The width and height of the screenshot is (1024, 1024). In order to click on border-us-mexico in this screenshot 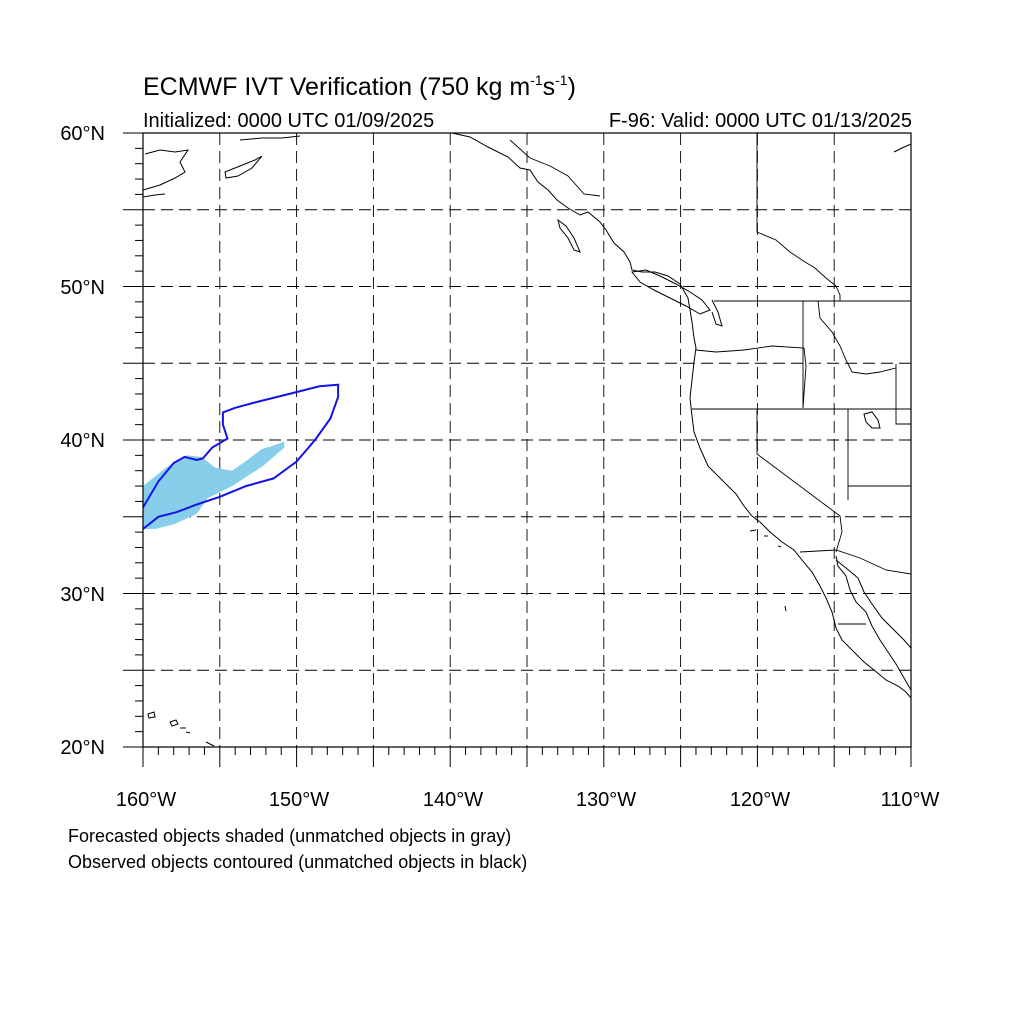, I will do `click(855, 562)`.